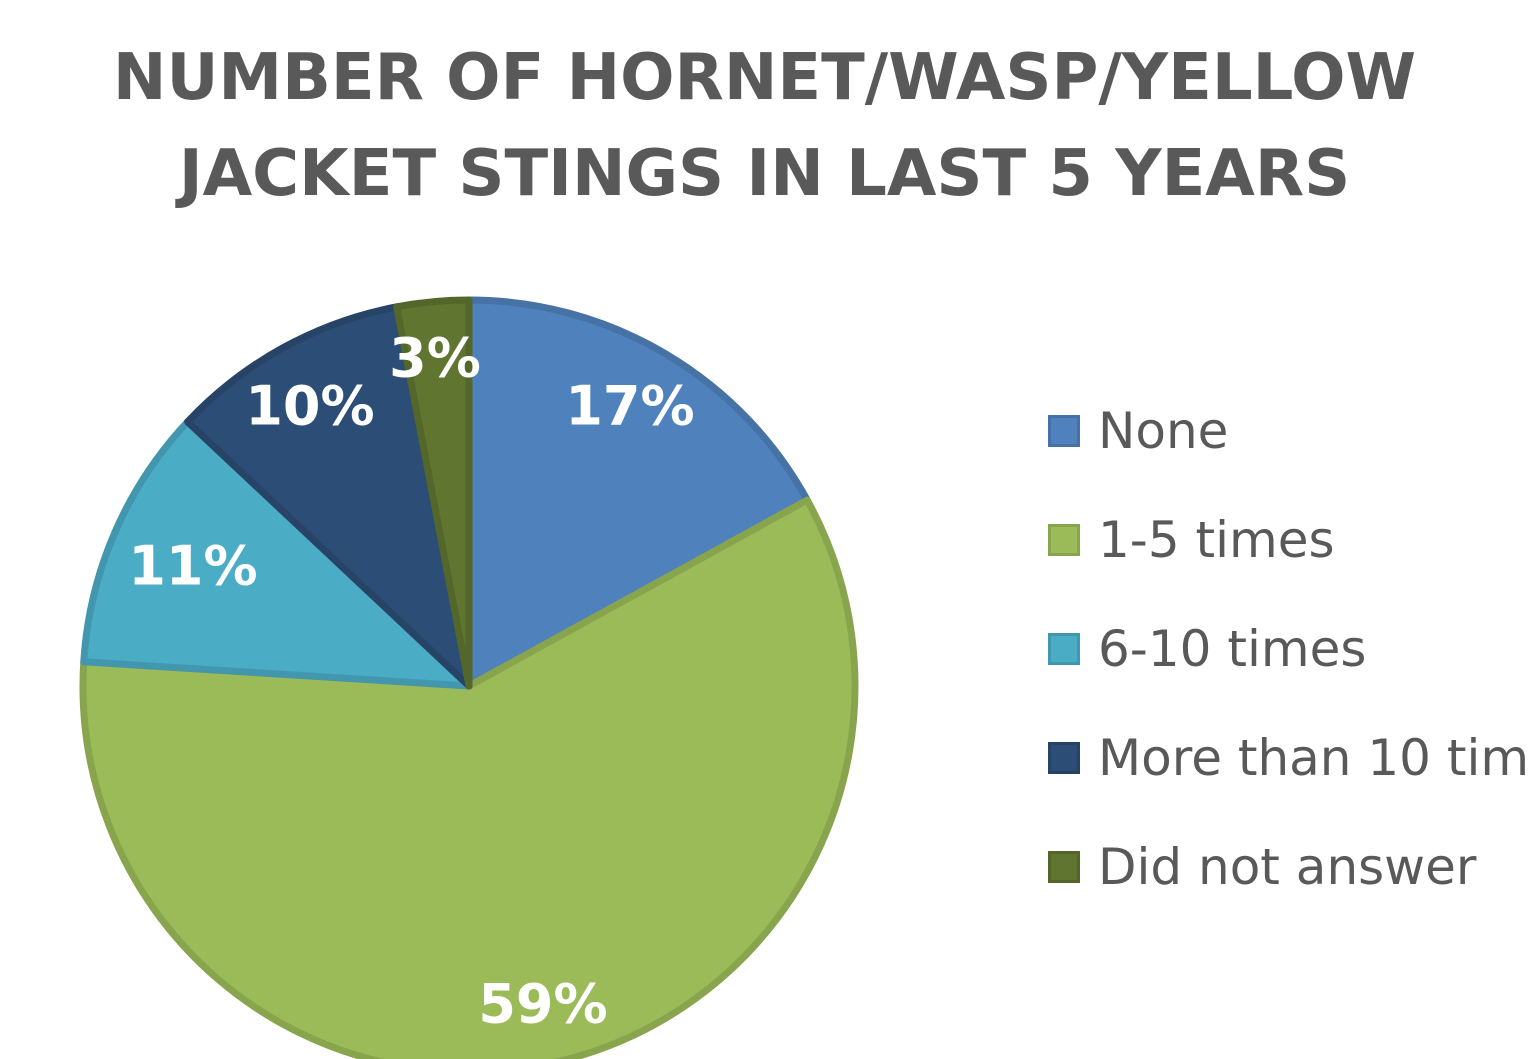  I want to click on legend-label-did-not-answer: Did not answer, so click(1287, 866).